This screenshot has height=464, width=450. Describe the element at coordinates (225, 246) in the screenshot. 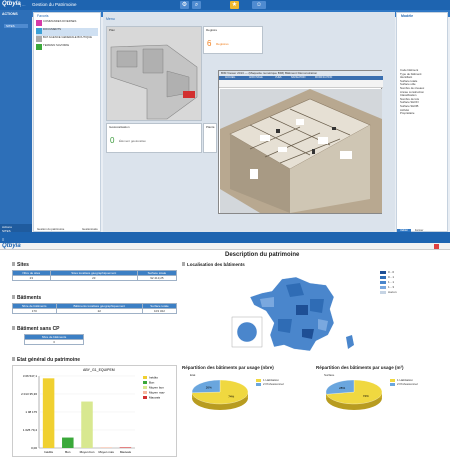

I see `bottom-subbar: Qtbyla` at that location.